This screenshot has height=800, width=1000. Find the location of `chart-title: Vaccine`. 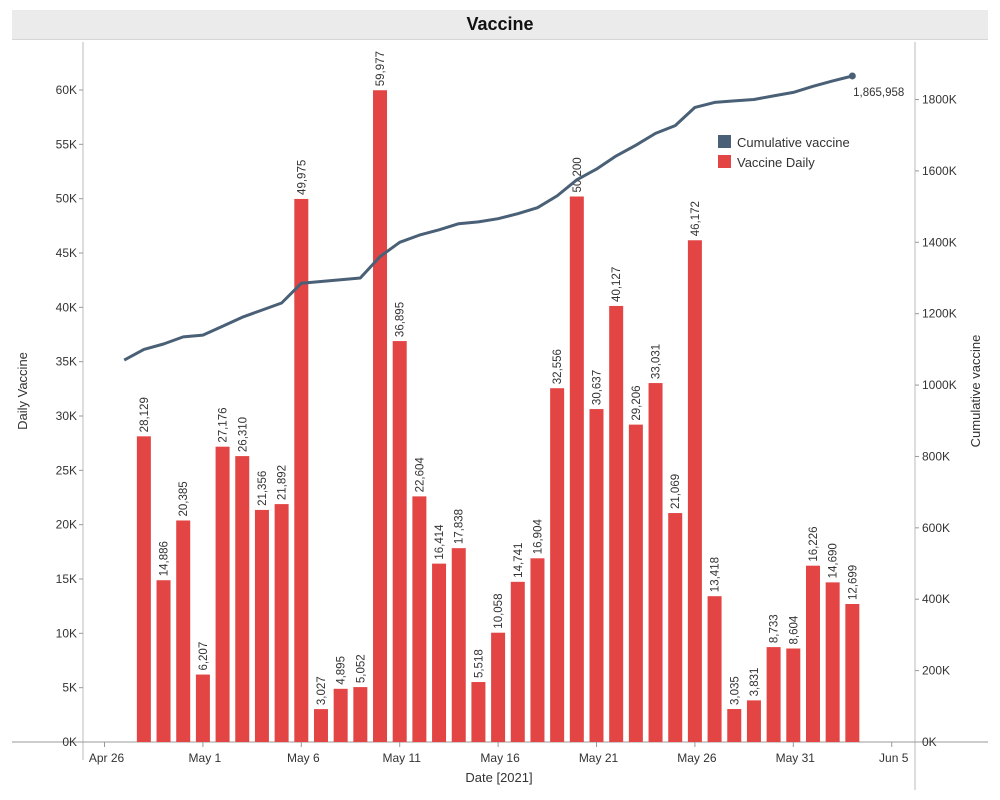

chart-title: Vaccine is located at coordinates (500, 24).